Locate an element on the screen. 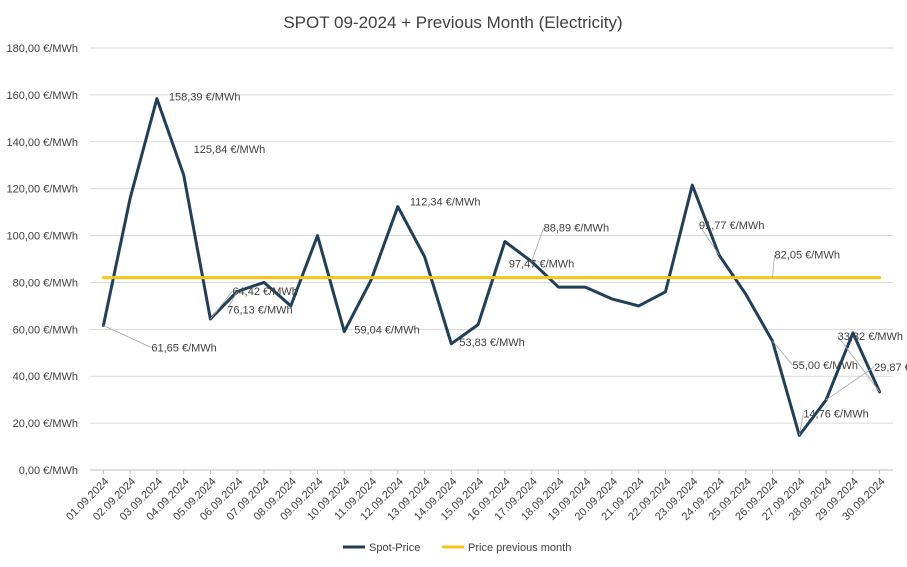 The width and height of the screenshot is (907, 567). data-label: 82,05 €/MWh is located at coordinates (807, 256).